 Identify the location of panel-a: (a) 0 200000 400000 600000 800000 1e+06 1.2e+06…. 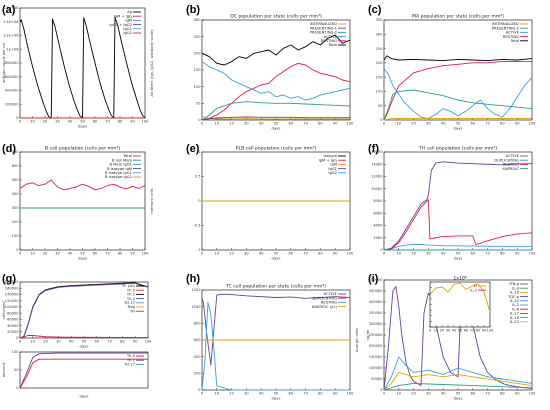
(77, 66).